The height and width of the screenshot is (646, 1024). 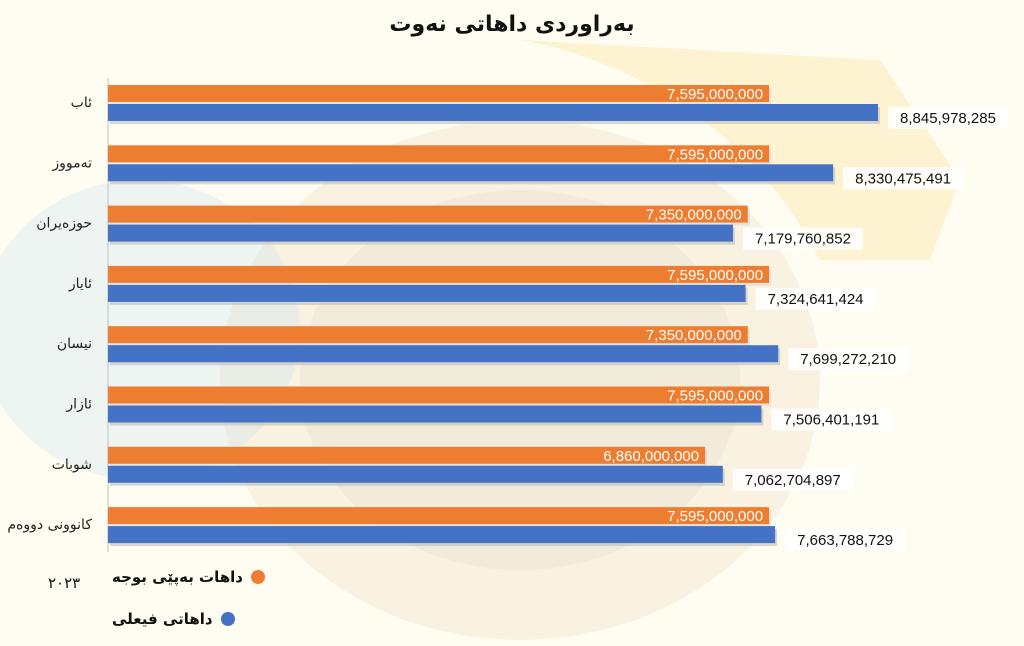 I want to click on data-label-actual: 8,845,978,285, so click(x=948, y=118).